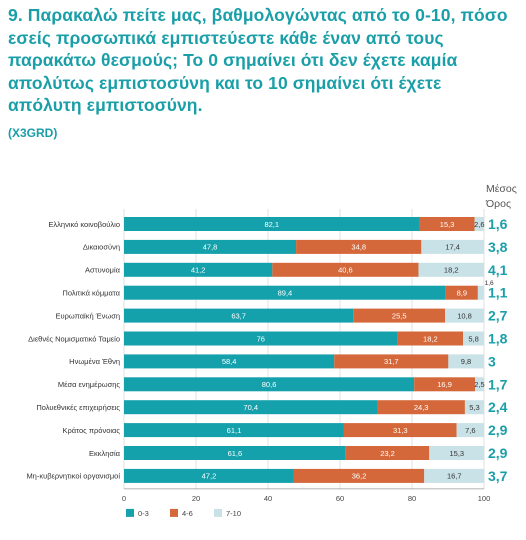 This screenshot has height=540, width=526. I want to click on data-label: 40,6, so click(345, 270).